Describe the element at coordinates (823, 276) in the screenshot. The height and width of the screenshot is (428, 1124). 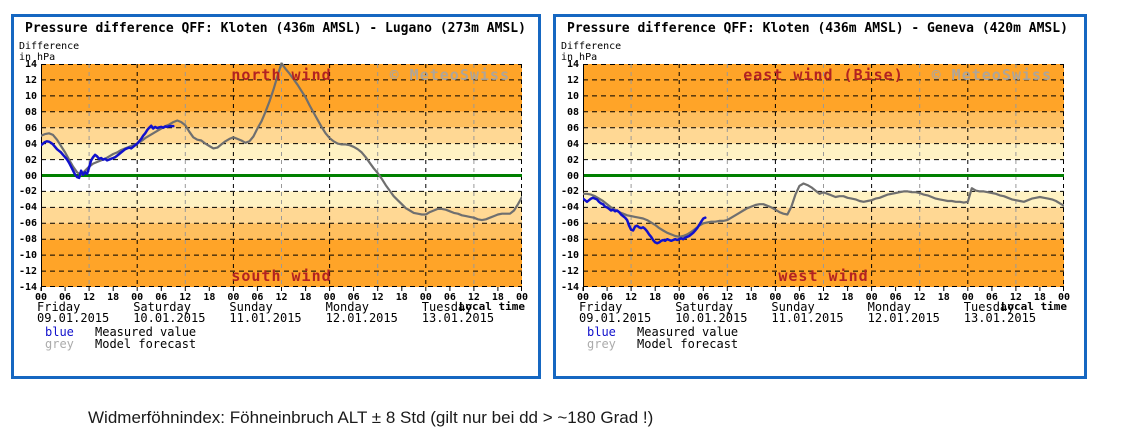
I see `wind-label-bottom: west wind` at that location.